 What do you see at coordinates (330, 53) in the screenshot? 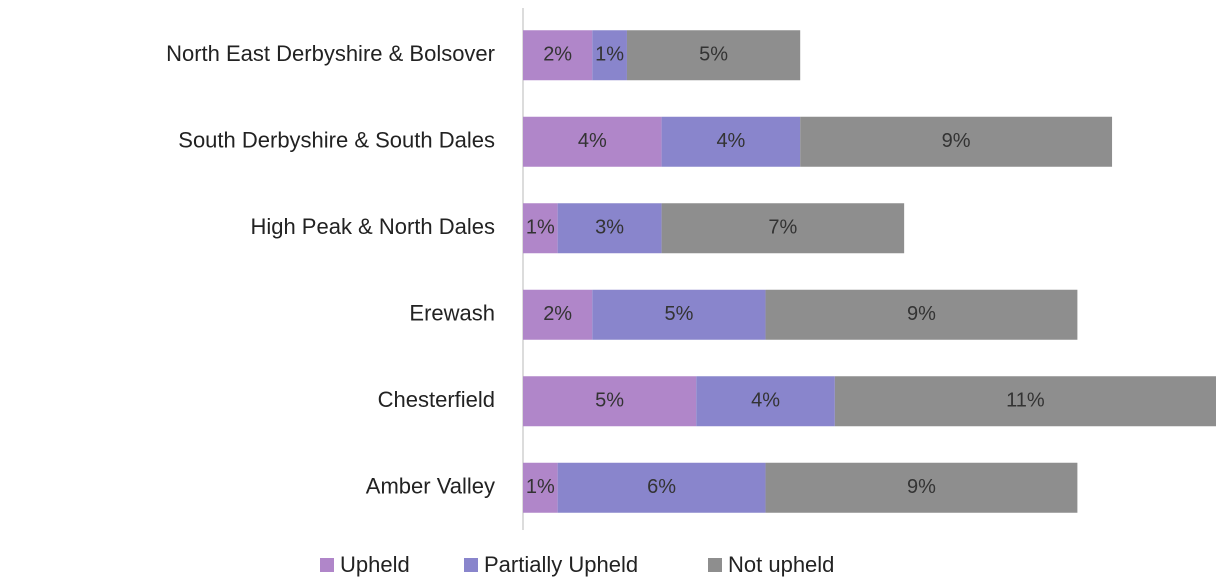
I see `y-tick-label: North East Derbyshire & Bolsover` at bounding box center [330, 53].